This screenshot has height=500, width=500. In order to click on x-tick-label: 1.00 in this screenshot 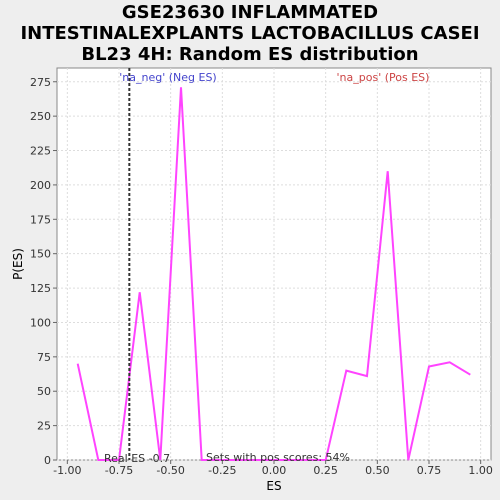, I will do `click(480, 470)`.